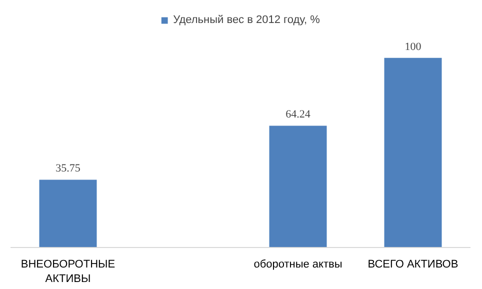  Describe the element at coordinates (68, 168) in the screenshot. I see `data-label: 35.75` at that location.